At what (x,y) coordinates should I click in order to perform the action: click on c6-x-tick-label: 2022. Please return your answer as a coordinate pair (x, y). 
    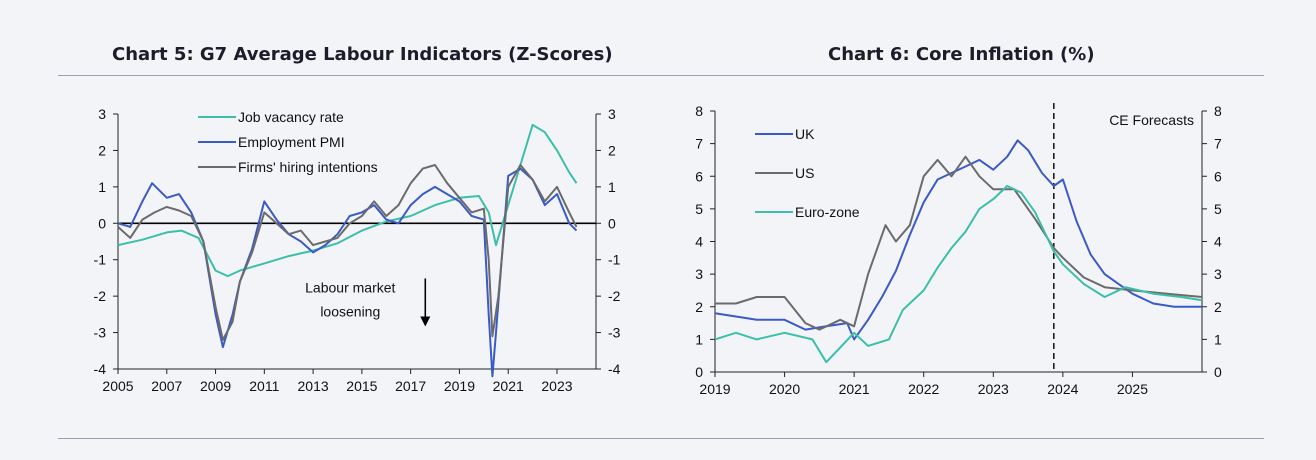
    Looking at the image, I should click on (923, 389).